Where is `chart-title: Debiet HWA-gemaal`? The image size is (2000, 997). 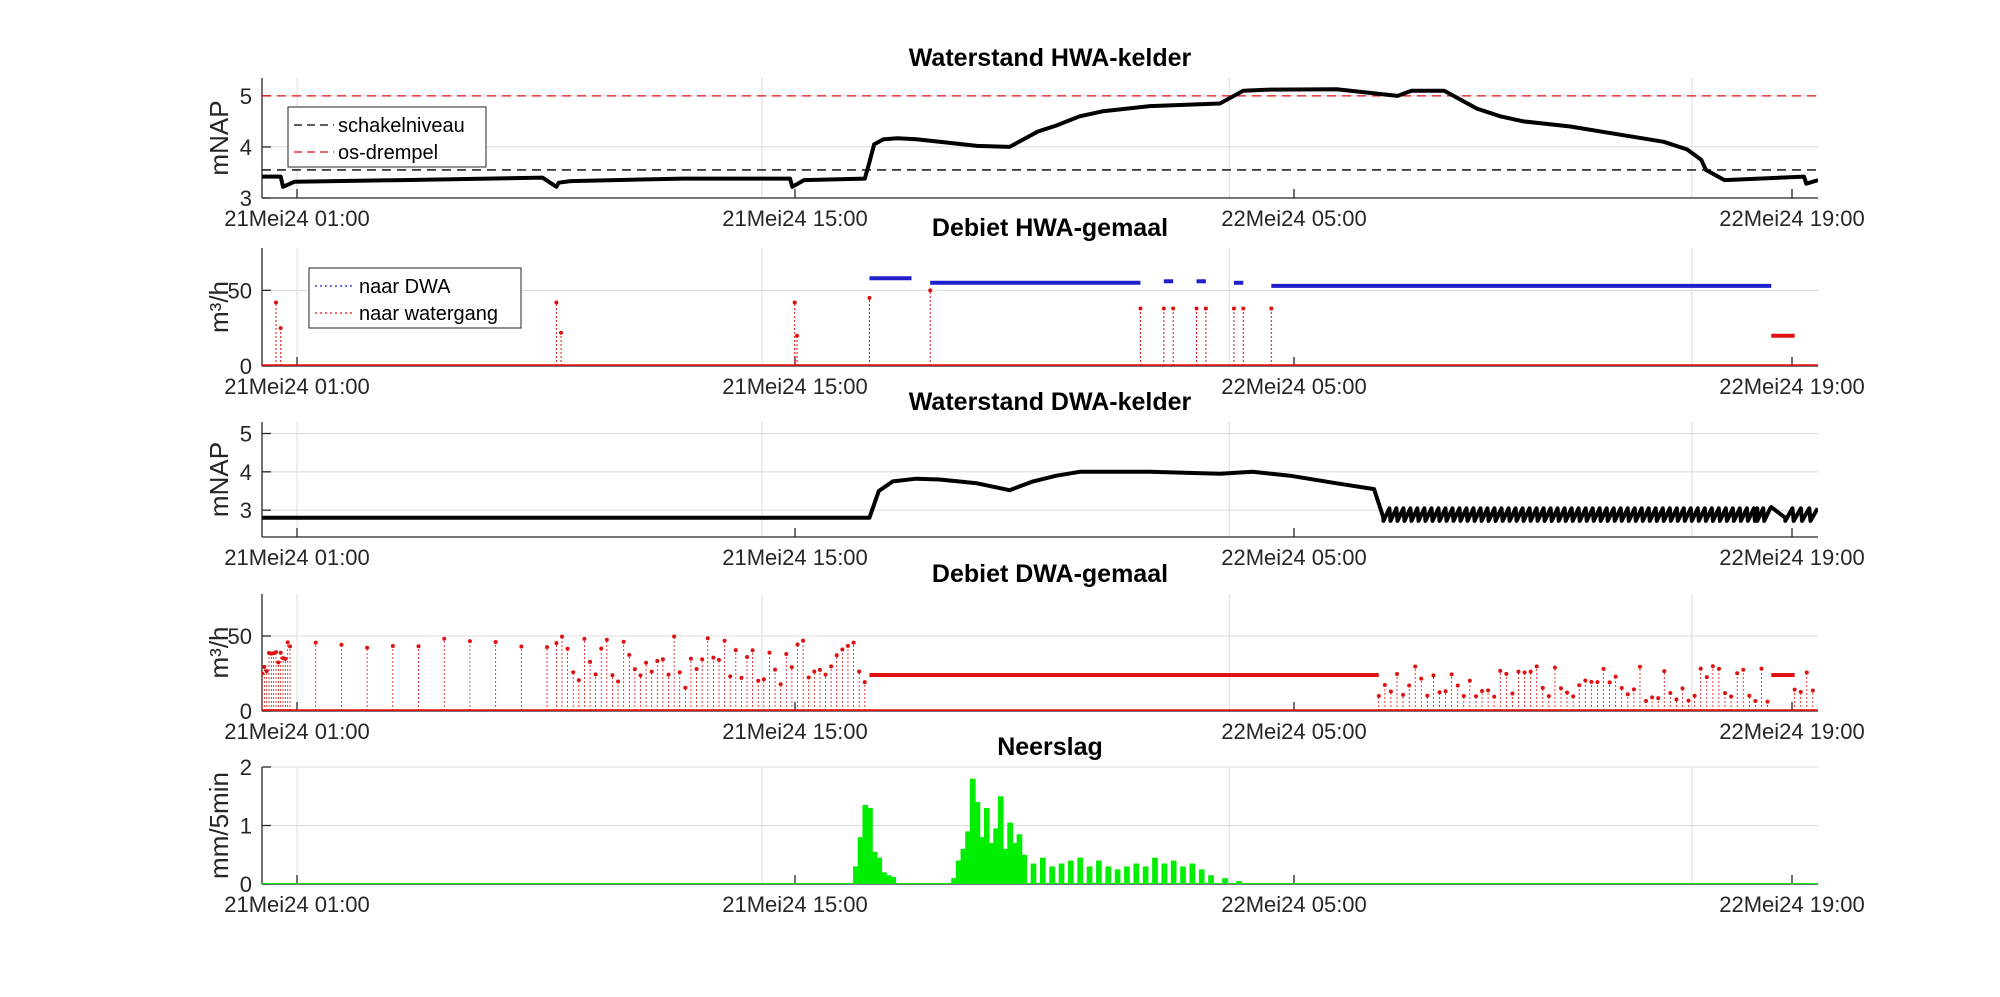
chart-title: Debiet HWA-gemaal is located at coordinates (1050, 228).